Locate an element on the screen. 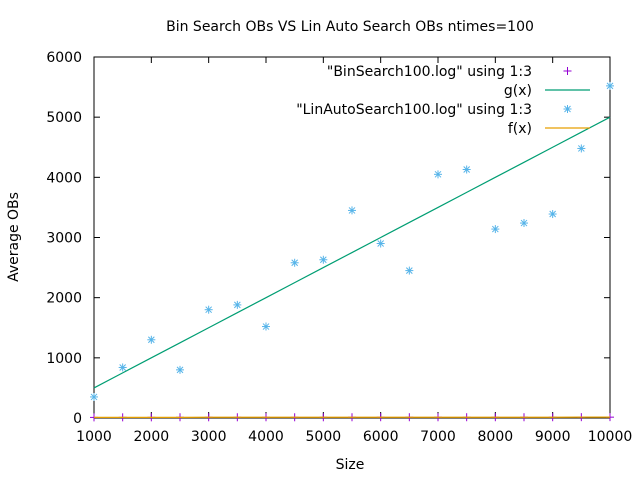 The width and height of the screenshot is (640, 480). x-tick-label: 4000 is located at coordinates (266, 437).